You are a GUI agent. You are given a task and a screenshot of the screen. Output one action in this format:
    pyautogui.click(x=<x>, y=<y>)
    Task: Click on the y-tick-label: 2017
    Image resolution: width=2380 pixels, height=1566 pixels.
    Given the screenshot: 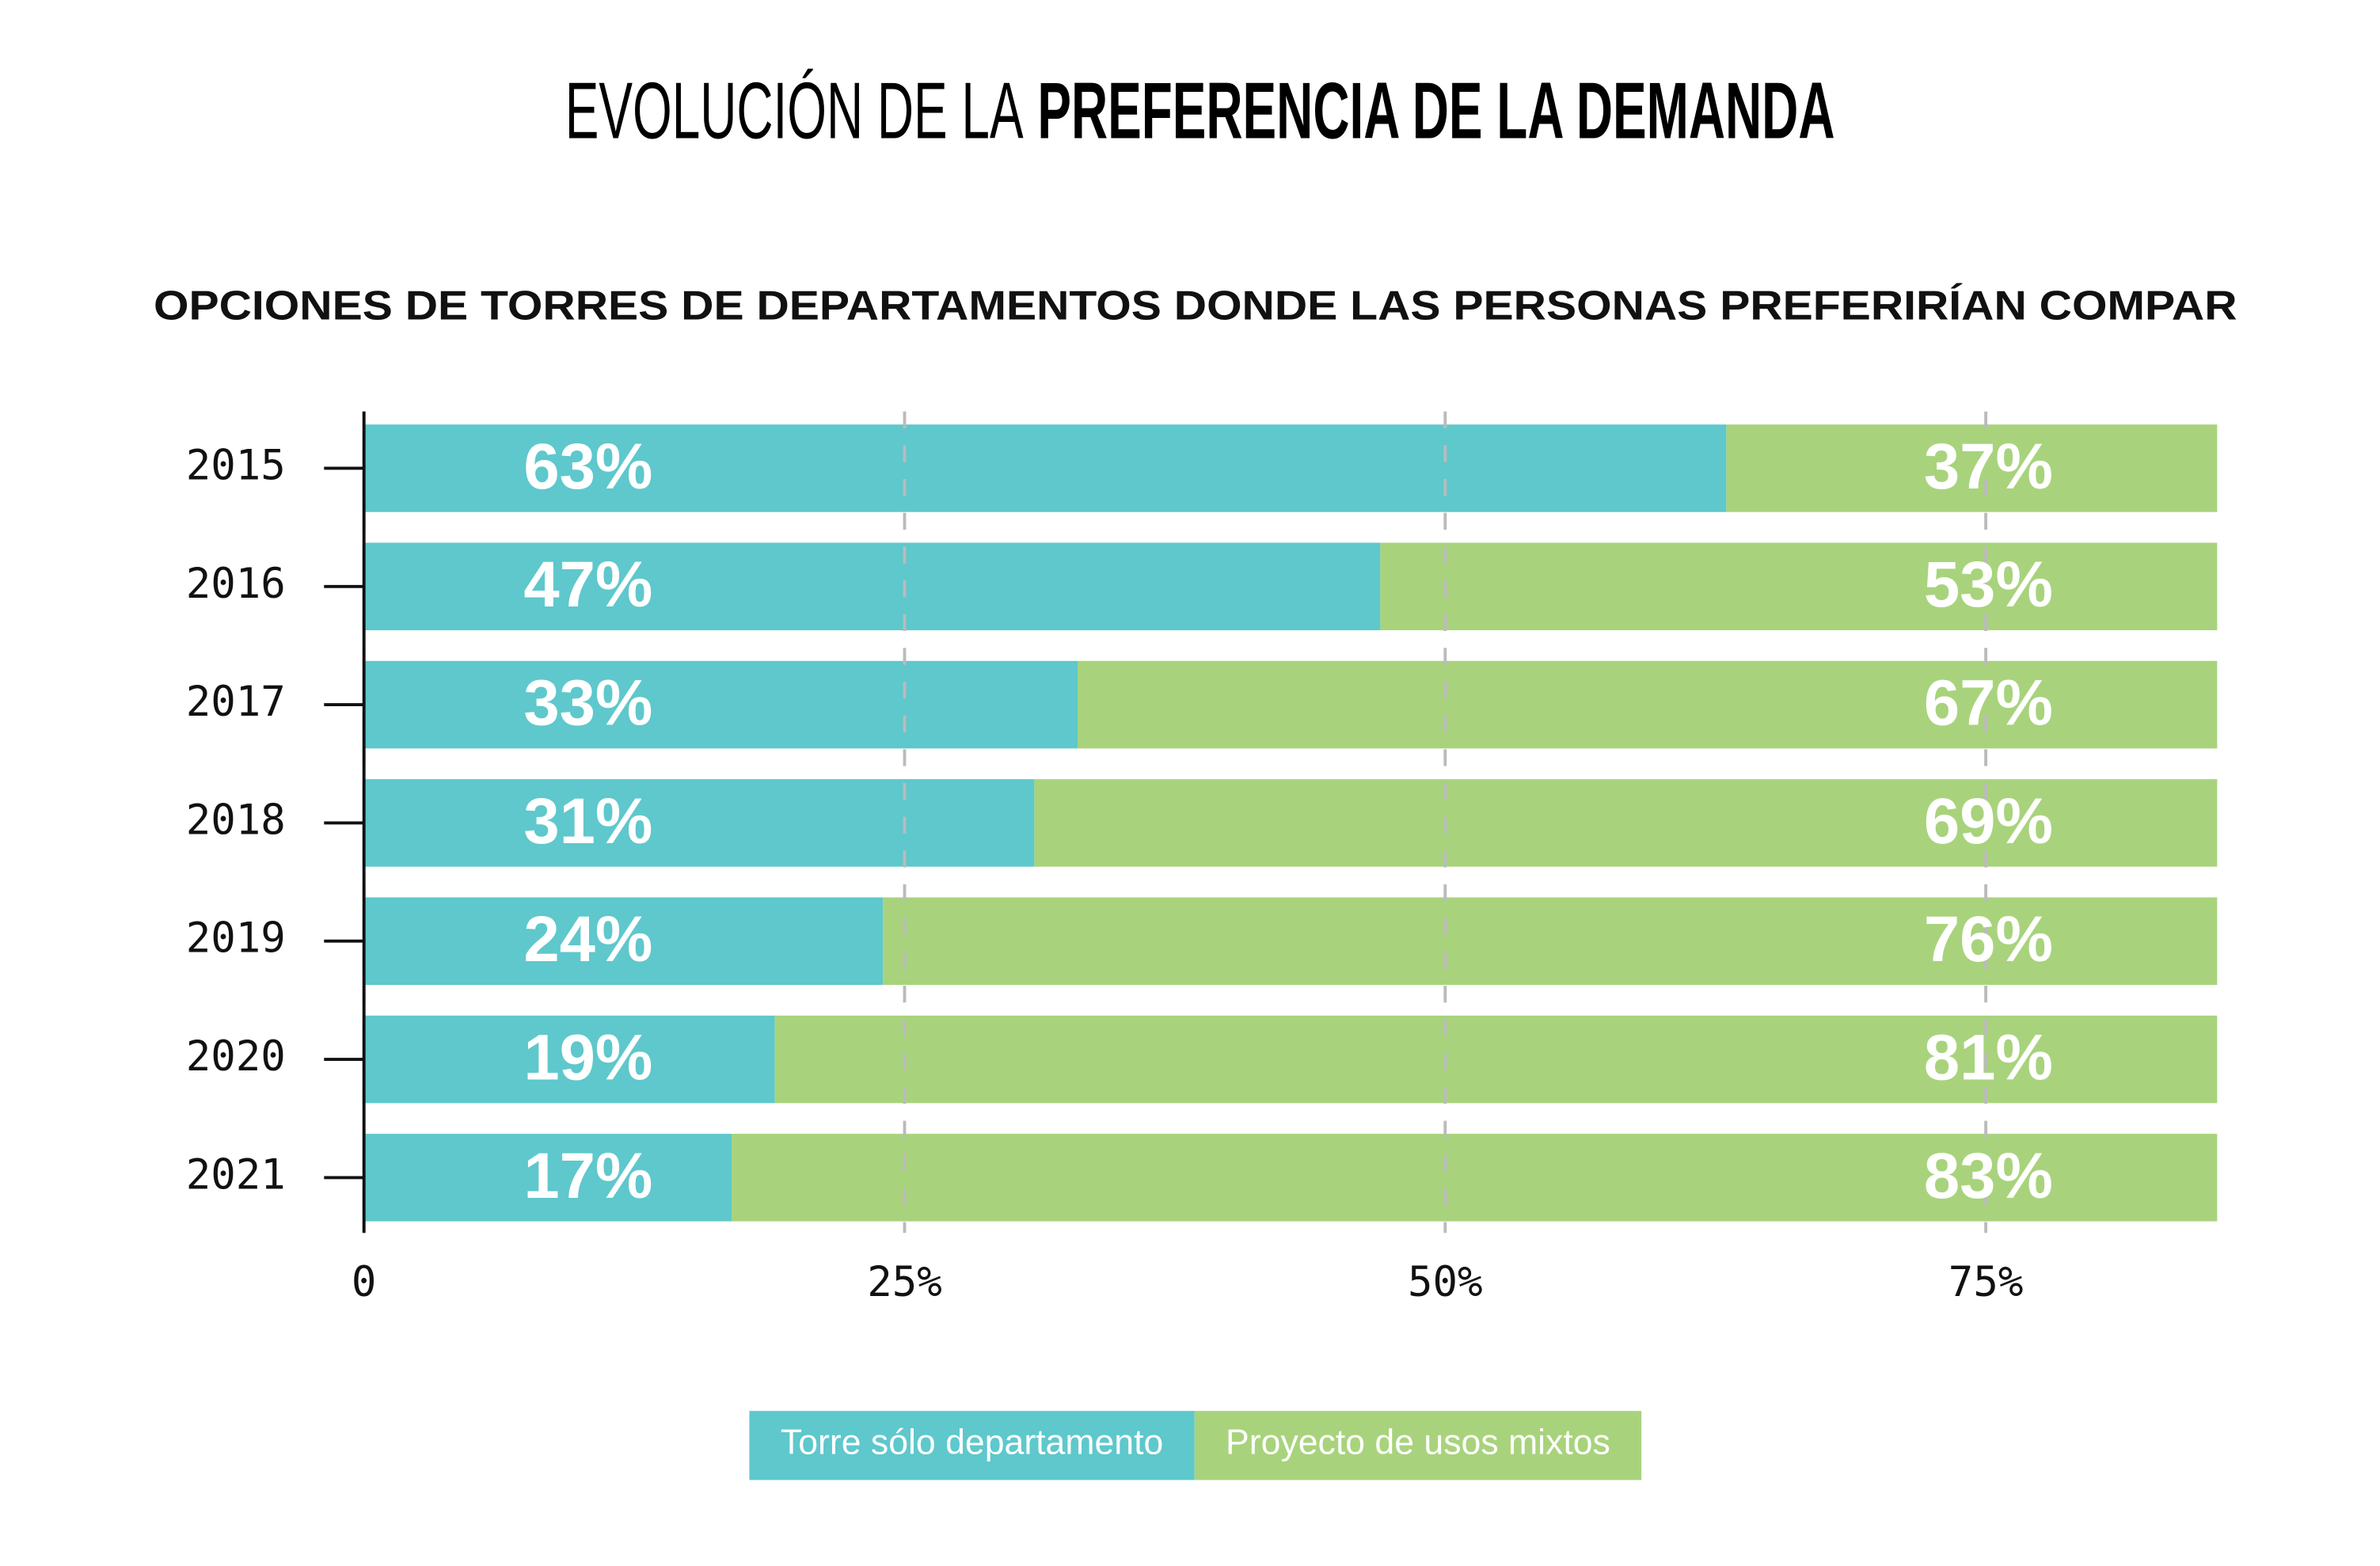 What is the action you would take?
    pyautogui.click(x=236, y=702)
    